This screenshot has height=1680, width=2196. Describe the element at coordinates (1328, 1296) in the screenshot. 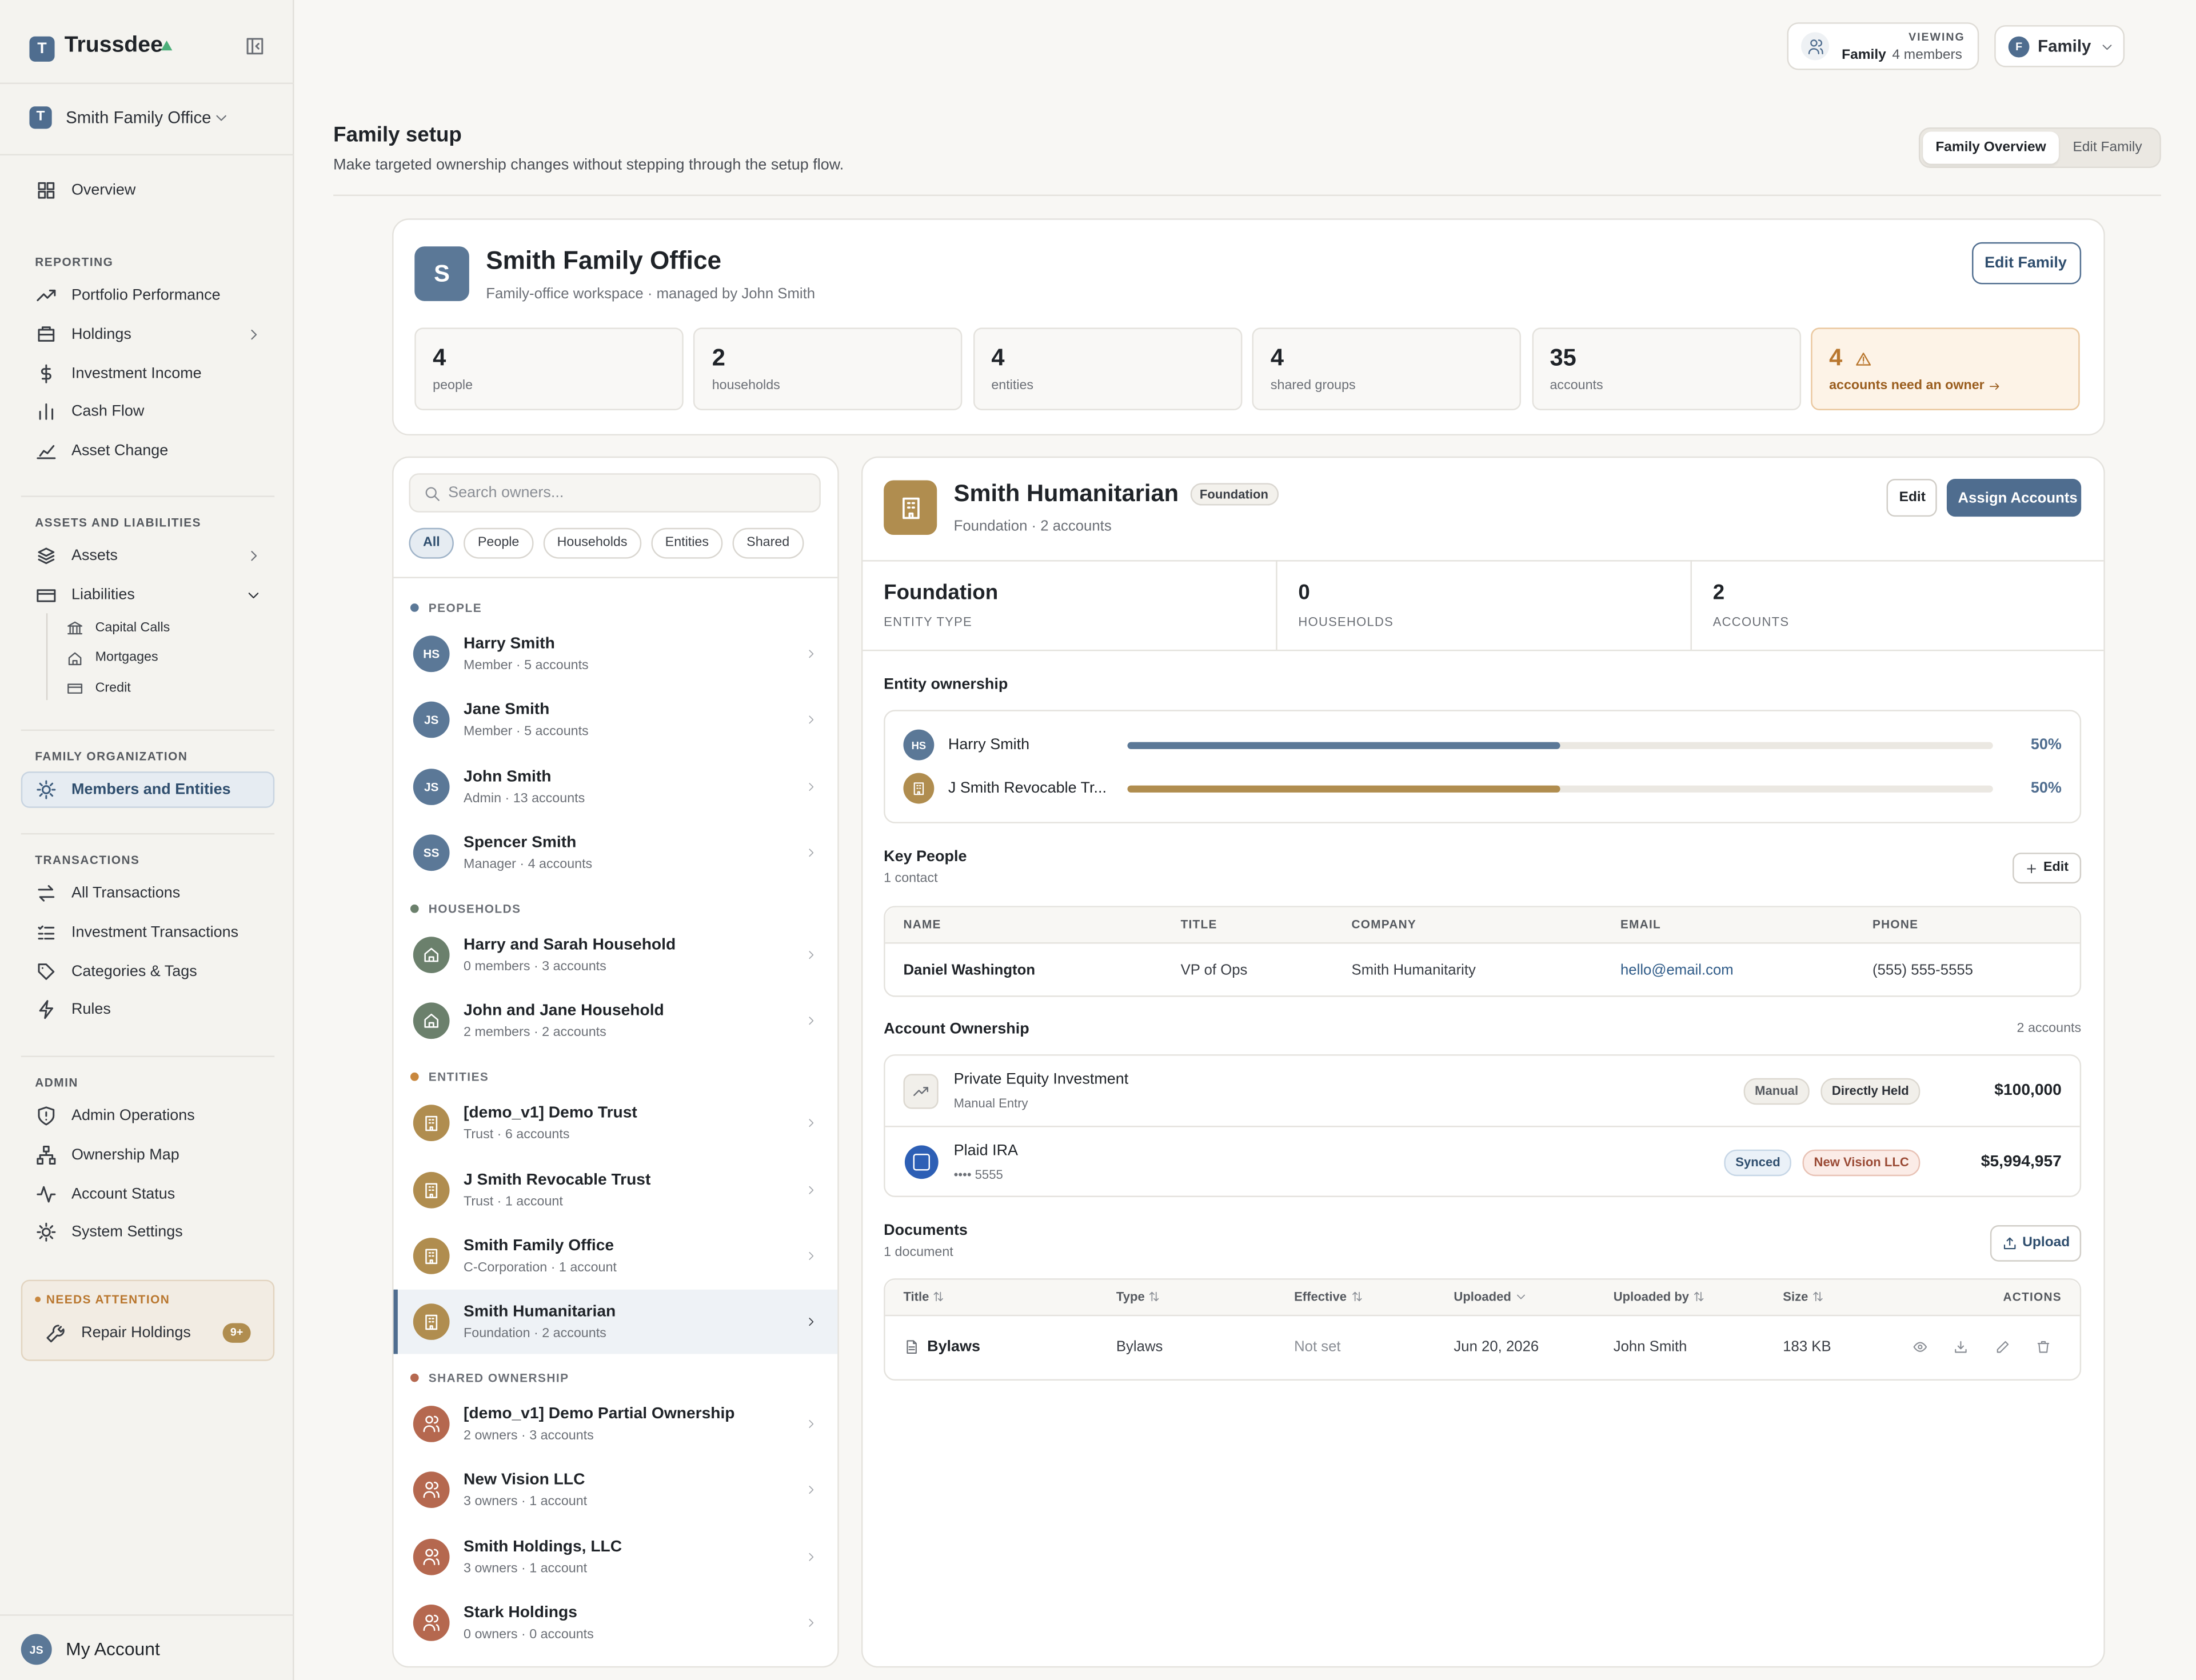

I see `column-header: Effective` at that location.